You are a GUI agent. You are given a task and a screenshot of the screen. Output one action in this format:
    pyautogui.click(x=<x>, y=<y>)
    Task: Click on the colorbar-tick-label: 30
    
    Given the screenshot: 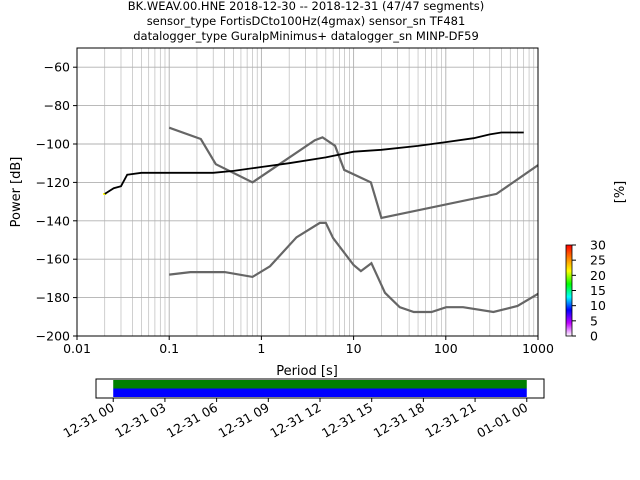 What is the action you would take?
    pyautogui.click(x=598, y=245)
    